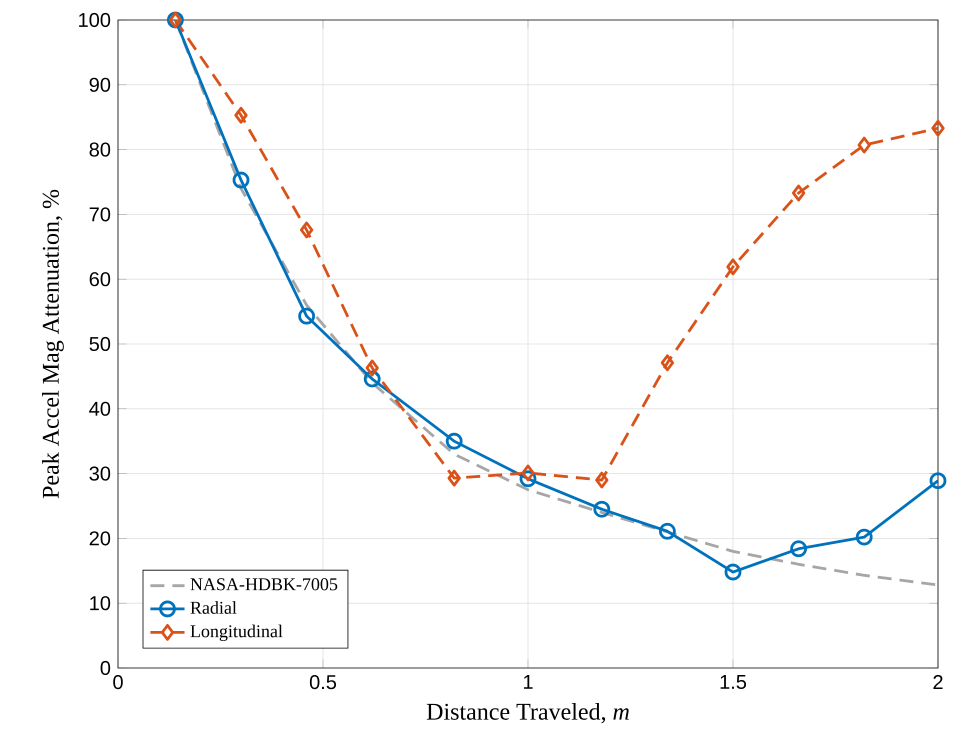  I want to click on x-axis-title: Distance Traveled, m, so click(527, 713).